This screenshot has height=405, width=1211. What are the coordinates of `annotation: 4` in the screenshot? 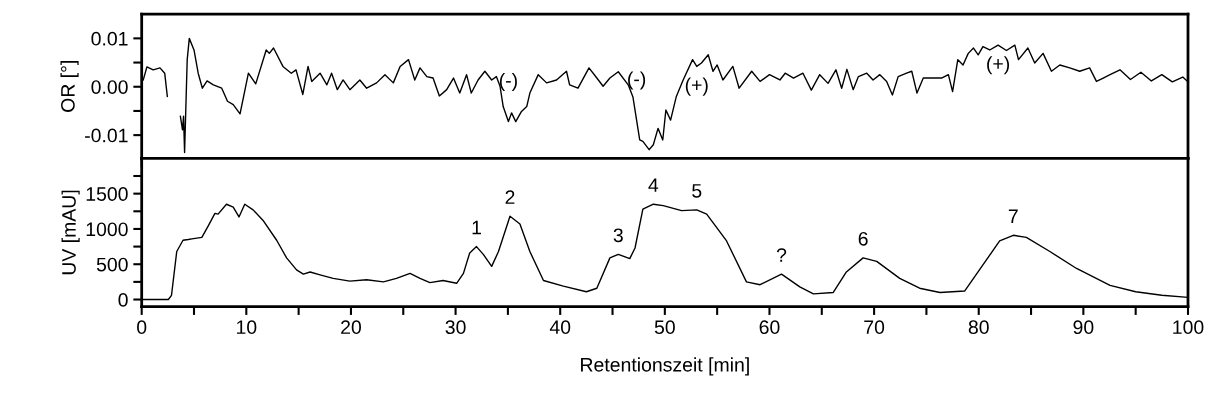 It's located at (653, 185).